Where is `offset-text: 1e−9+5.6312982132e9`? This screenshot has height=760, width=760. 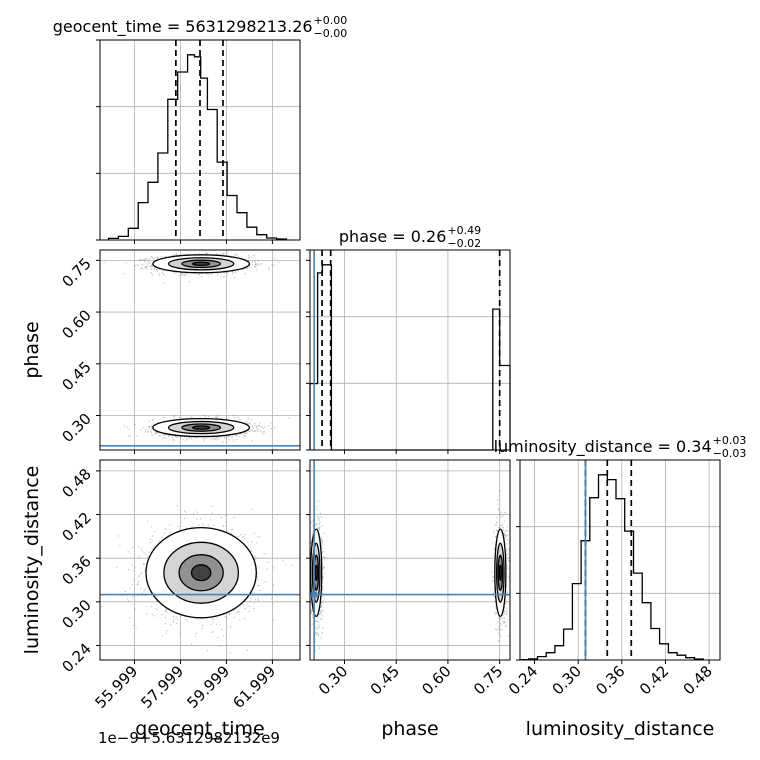
offset-text: 1e−9+5.6312982132e9 is located at coordinates (189, 738).